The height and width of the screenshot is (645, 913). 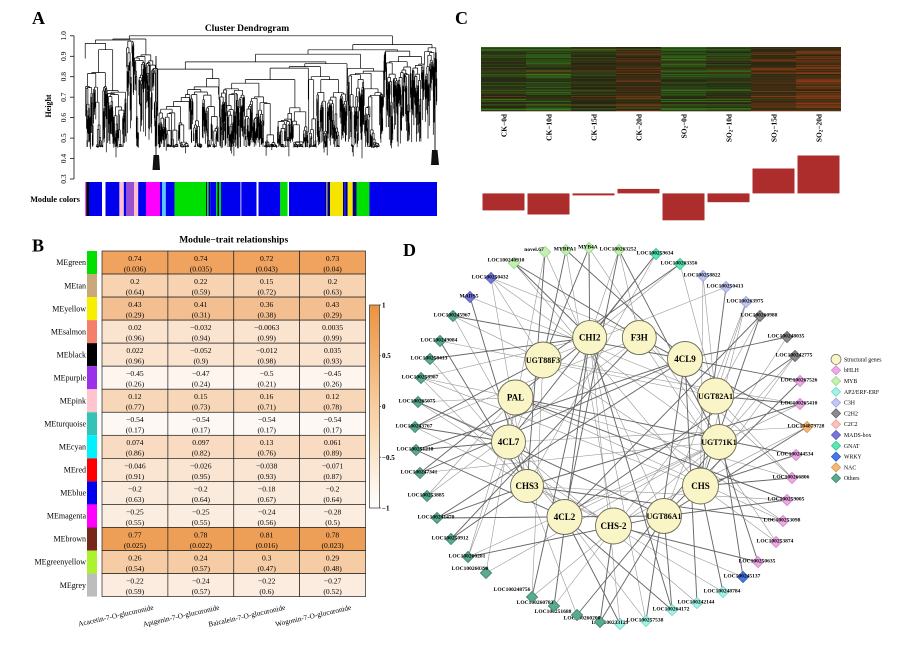 What do you see at coordinates (509, 442) in the screenshot?
I see `svg-text: 4CL7` at bounding box center [509, 442].